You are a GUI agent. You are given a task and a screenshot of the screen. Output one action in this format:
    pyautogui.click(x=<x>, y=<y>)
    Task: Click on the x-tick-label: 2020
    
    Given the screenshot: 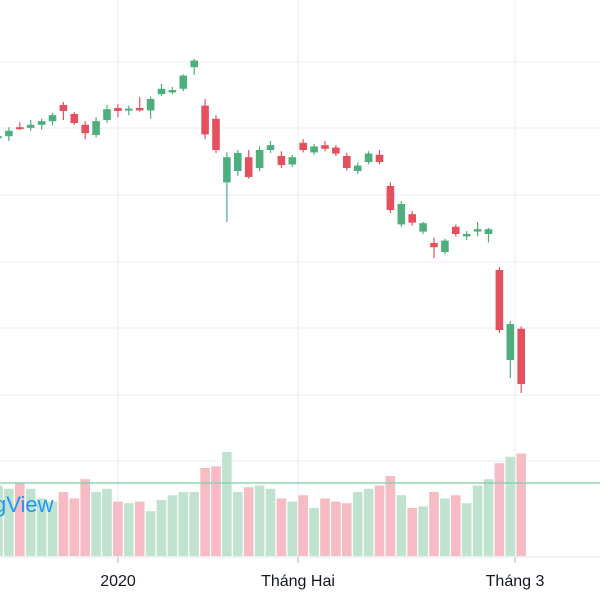 What is the action you would take?
    pyautogui.click(x=118, y=581)
    